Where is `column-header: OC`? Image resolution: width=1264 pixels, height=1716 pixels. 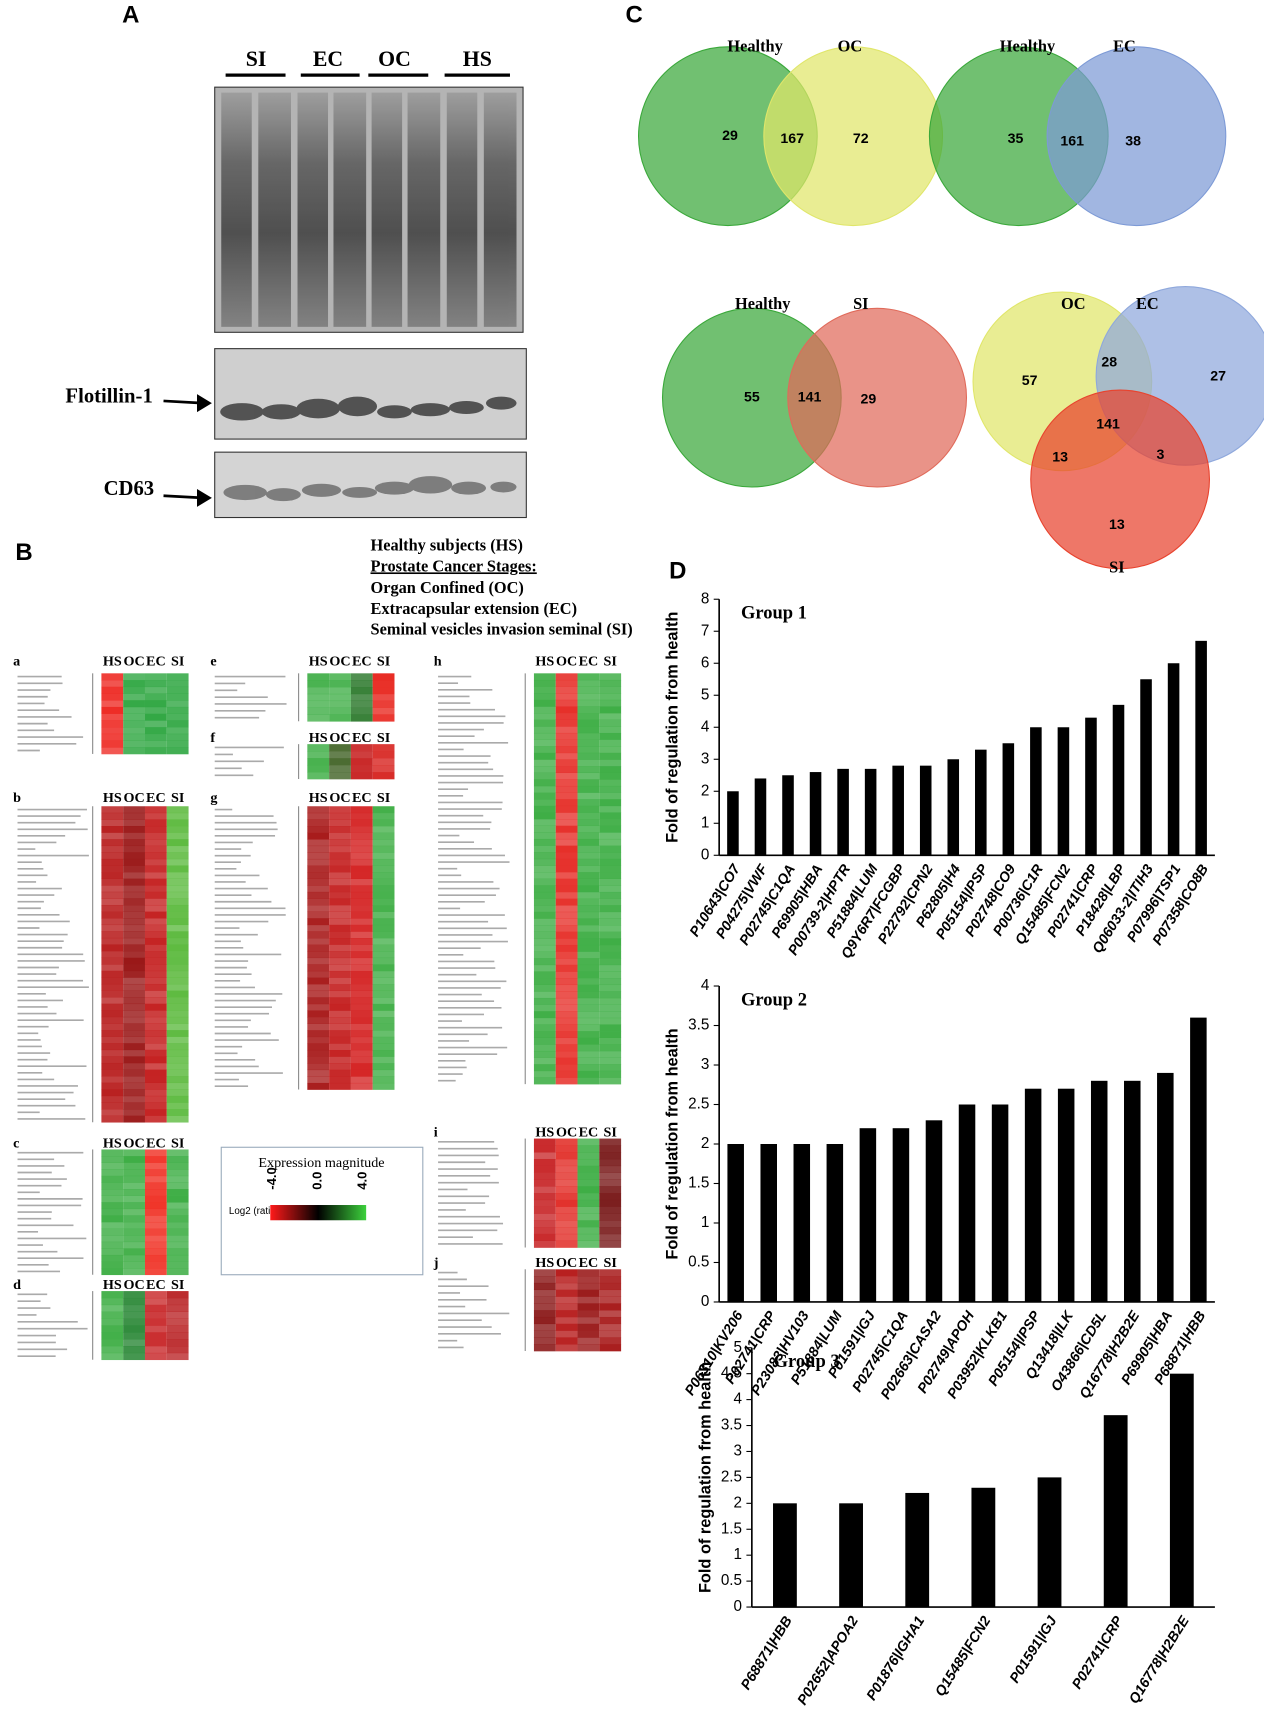
column-header: OC is located at coordinates (566, 662).